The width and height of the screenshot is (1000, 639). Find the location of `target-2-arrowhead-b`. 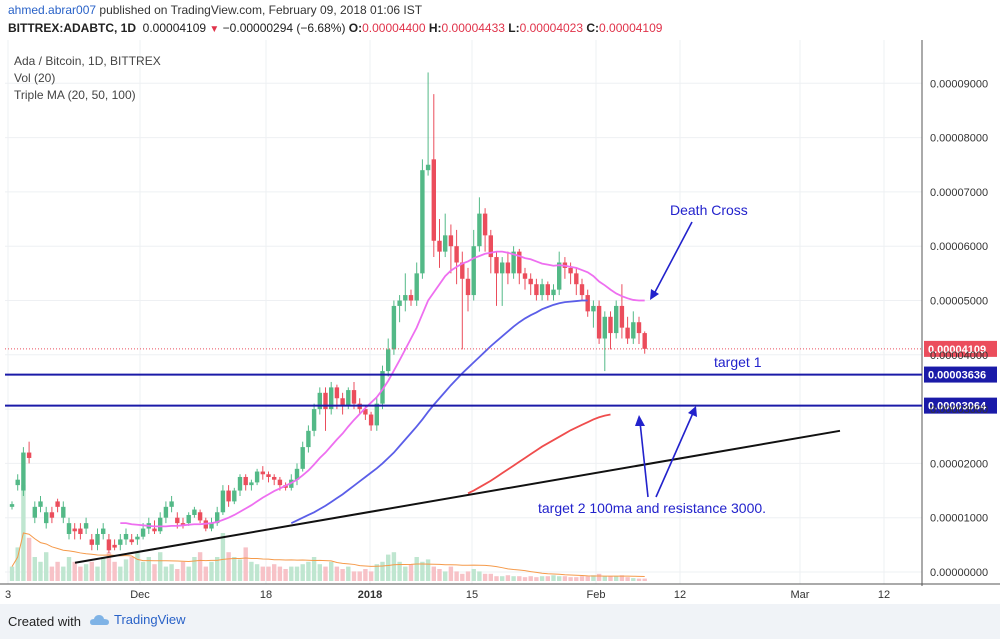

target-2-arrowhead-b is located at coordinates (692, 411).